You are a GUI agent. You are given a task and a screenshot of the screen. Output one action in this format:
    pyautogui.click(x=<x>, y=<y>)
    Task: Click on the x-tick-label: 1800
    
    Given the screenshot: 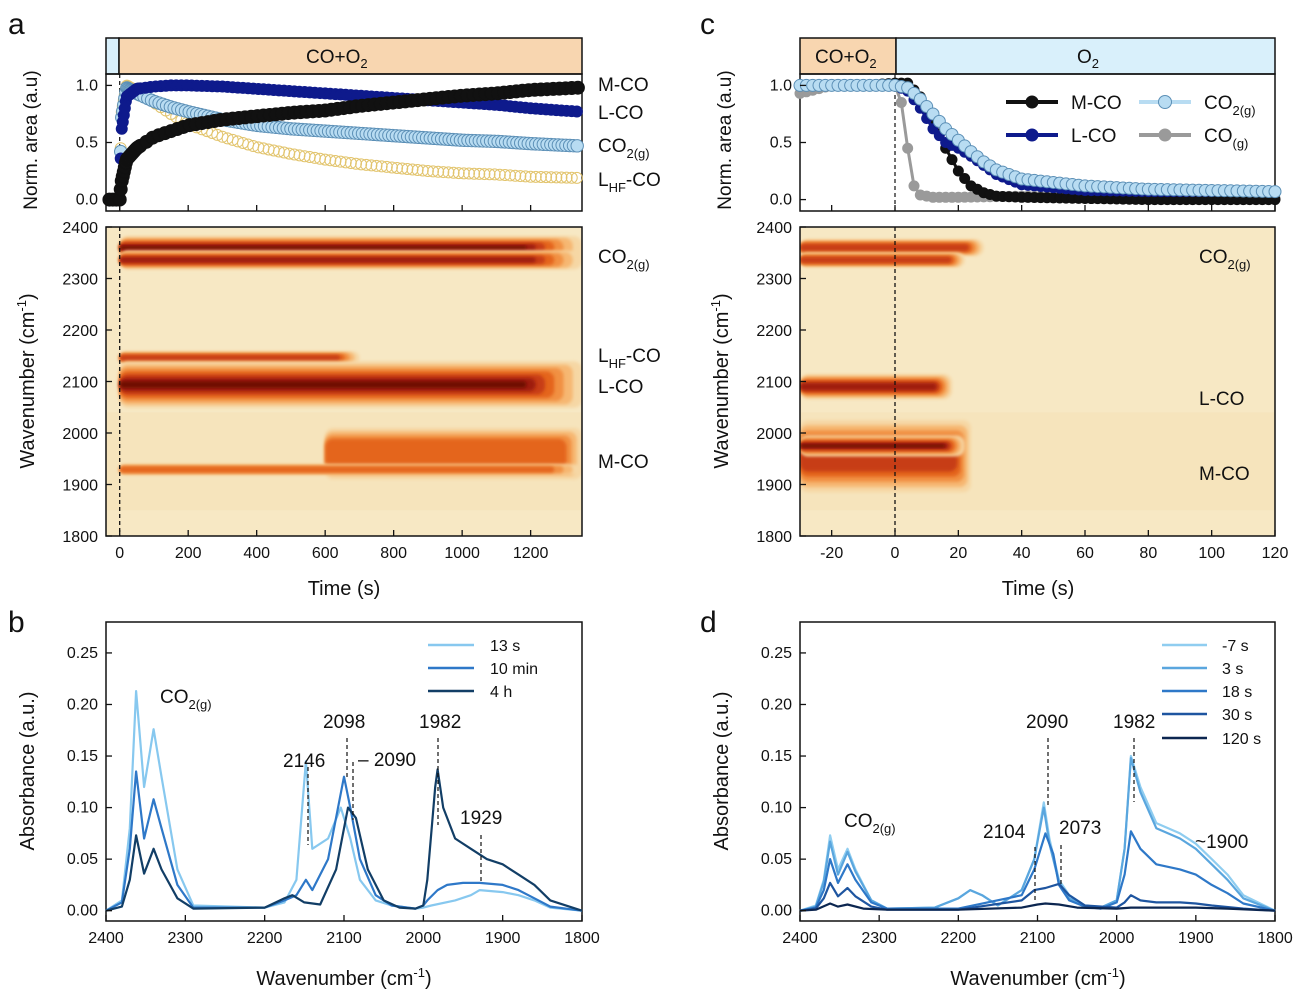 What is the action you would take?
    pyautogui.click(x=582, y=938)
    